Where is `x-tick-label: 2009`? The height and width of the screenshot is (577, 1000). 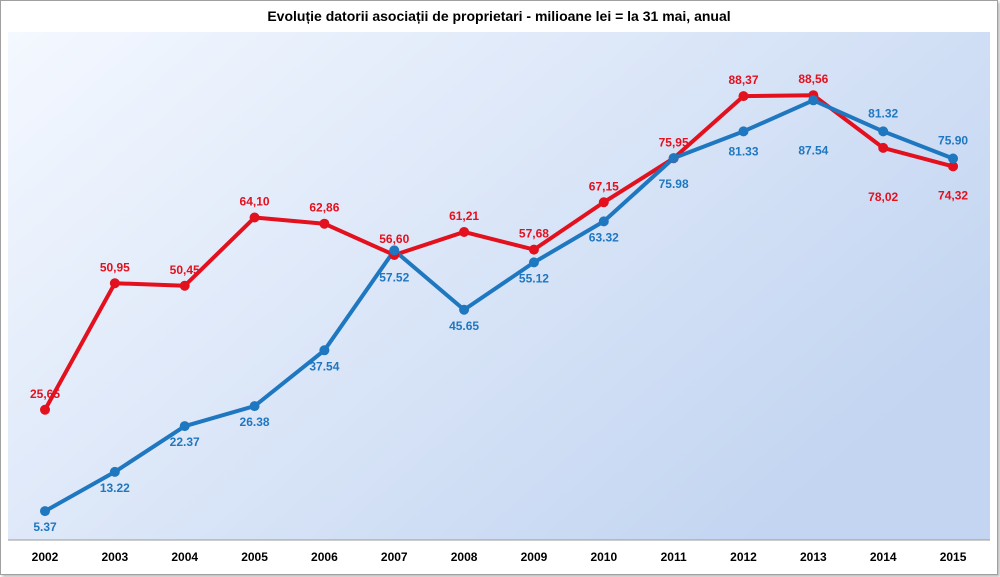 x-tick-label: 2009 is located at coordinates (534, 557).